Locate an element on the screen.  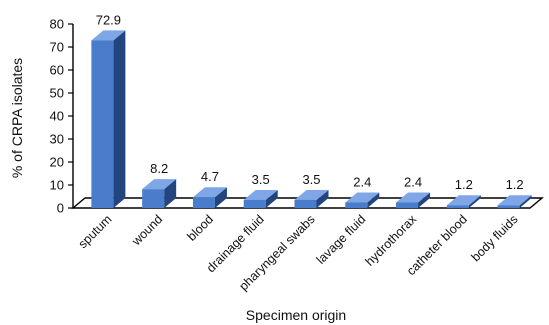
bar-wound is located at coordinates (159, 193).